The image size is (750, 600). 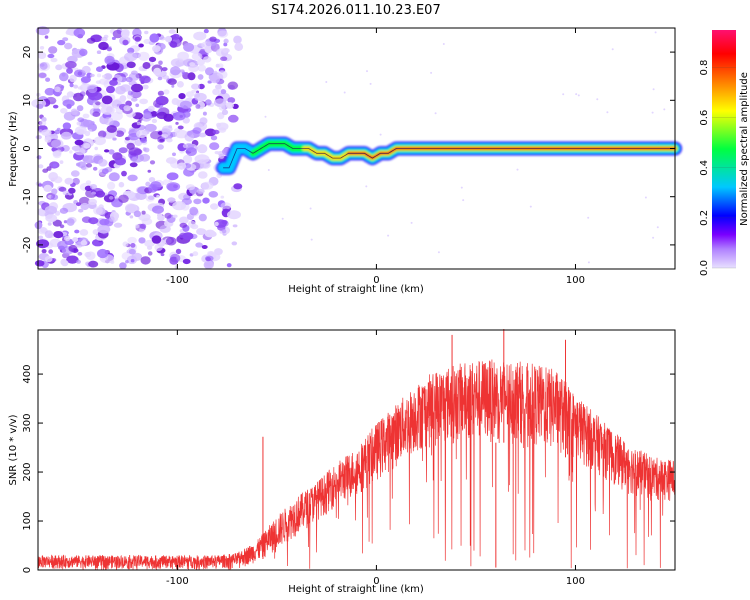 I want to click on x-tick-label: 100, so click(x=575, y=280).